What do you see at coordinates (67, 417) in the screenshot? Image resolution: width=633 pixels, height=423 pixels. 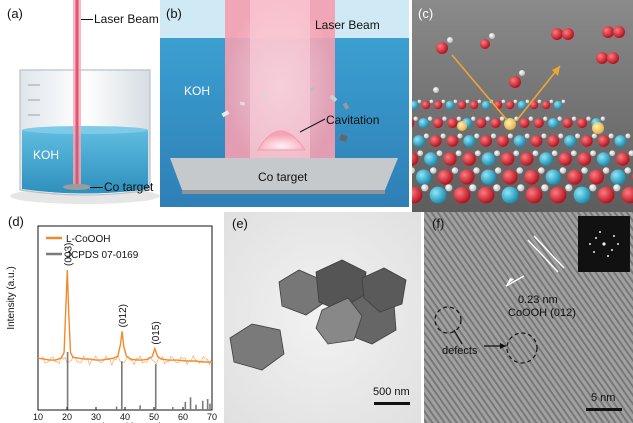 I see `x-tick-label: 20` at bounding box center [67, 417].